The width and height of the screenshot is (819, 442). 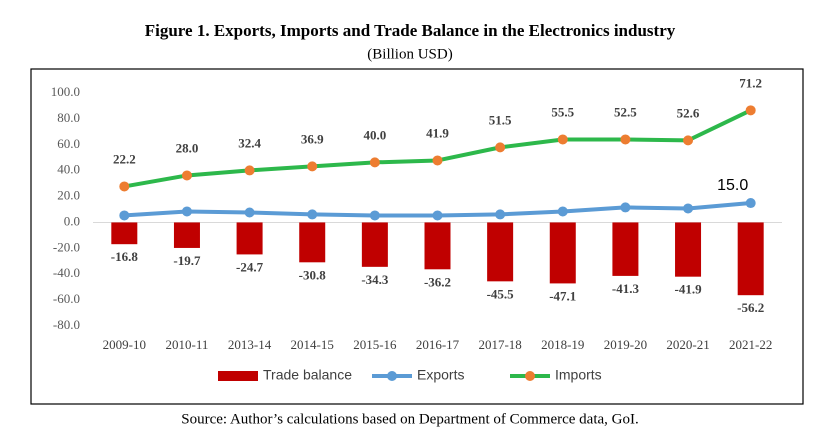 I want to click on bar-value-label: -47.1, so click(x=562, y=295).